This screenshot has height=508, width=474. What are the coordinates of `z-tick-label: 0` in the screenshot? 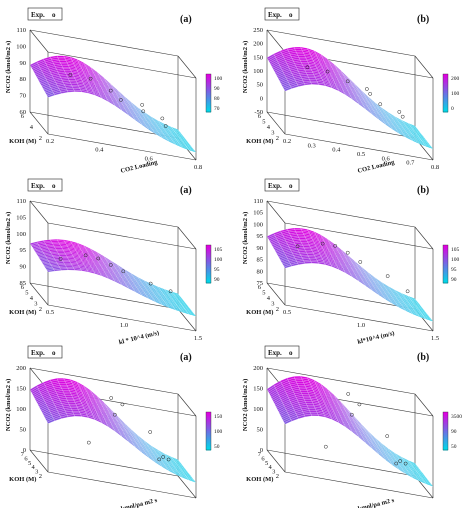 It's located at (261, 450).